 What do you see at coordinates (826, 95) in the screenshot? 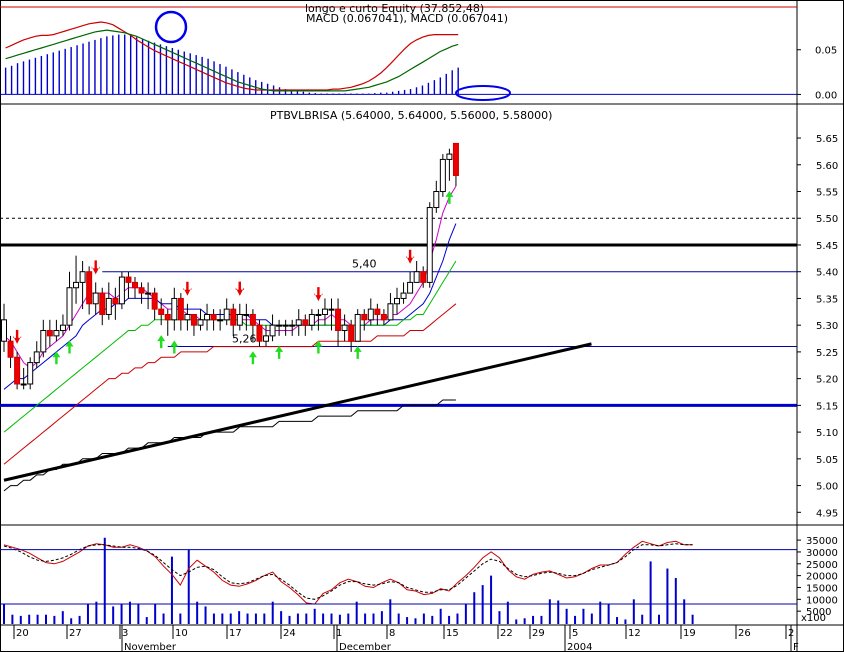
I see `macd-tick-label: 0.00` at bounding box center [826, 95].